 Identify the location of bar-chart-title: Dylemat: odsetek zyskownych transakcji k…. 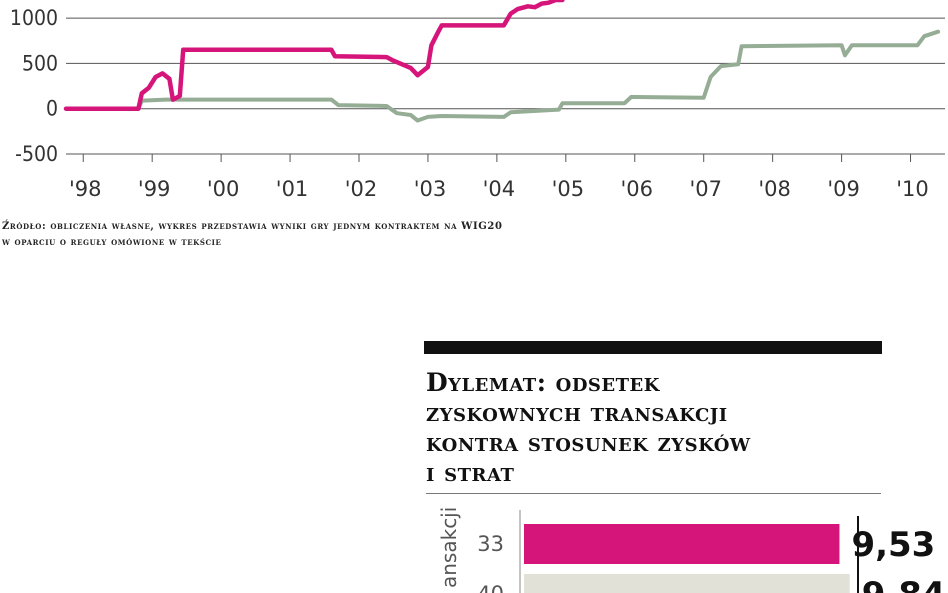
(656, 428).